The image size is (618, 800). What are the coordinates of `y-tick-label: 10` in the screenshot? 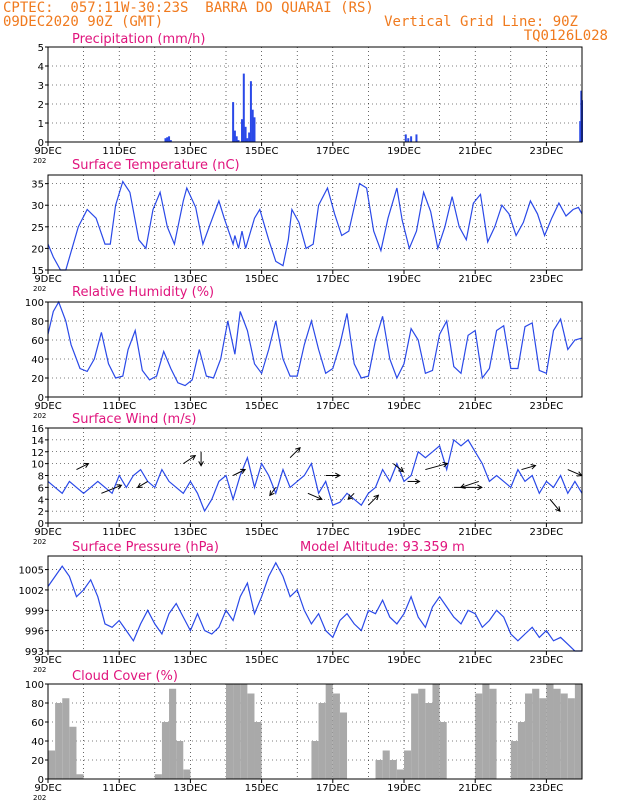 It's located at (37, 465).